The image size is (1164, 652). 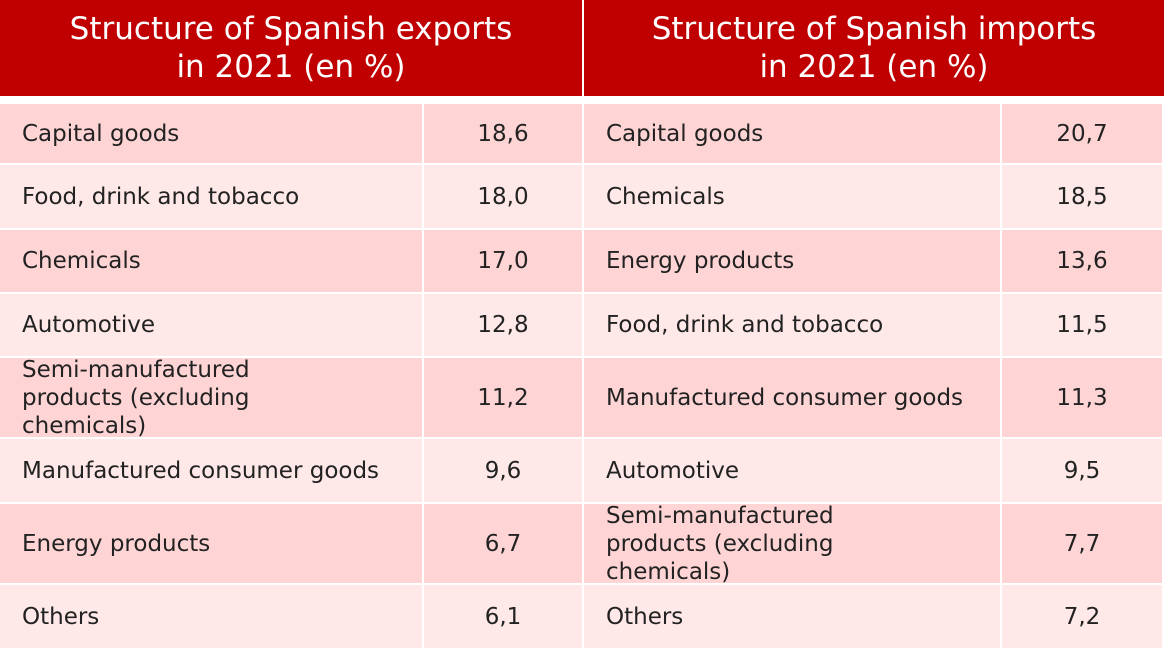 What do you see at coordinates (503, 325) in the screenshot?
I see `exports-row-value: 12,8` at bounding box center [503, 325].